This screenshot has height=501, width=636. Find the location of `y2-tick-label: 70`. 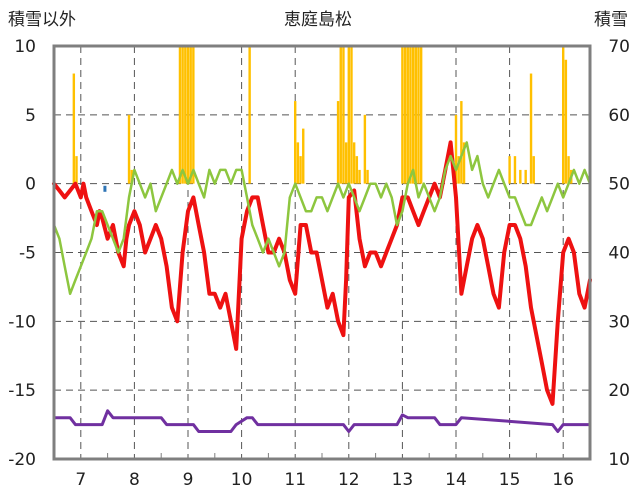

y2-tick-label: 70 is located at coordinates (619, 47).